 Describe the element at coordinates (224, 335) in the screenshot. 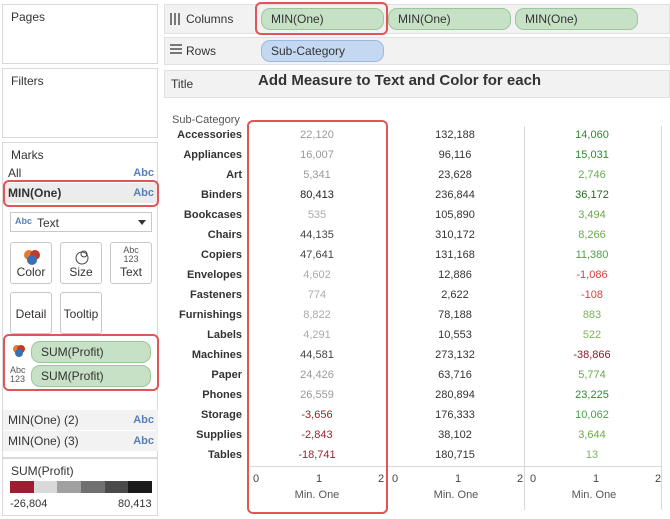

I see `row-header-cell: Labels` at that location.